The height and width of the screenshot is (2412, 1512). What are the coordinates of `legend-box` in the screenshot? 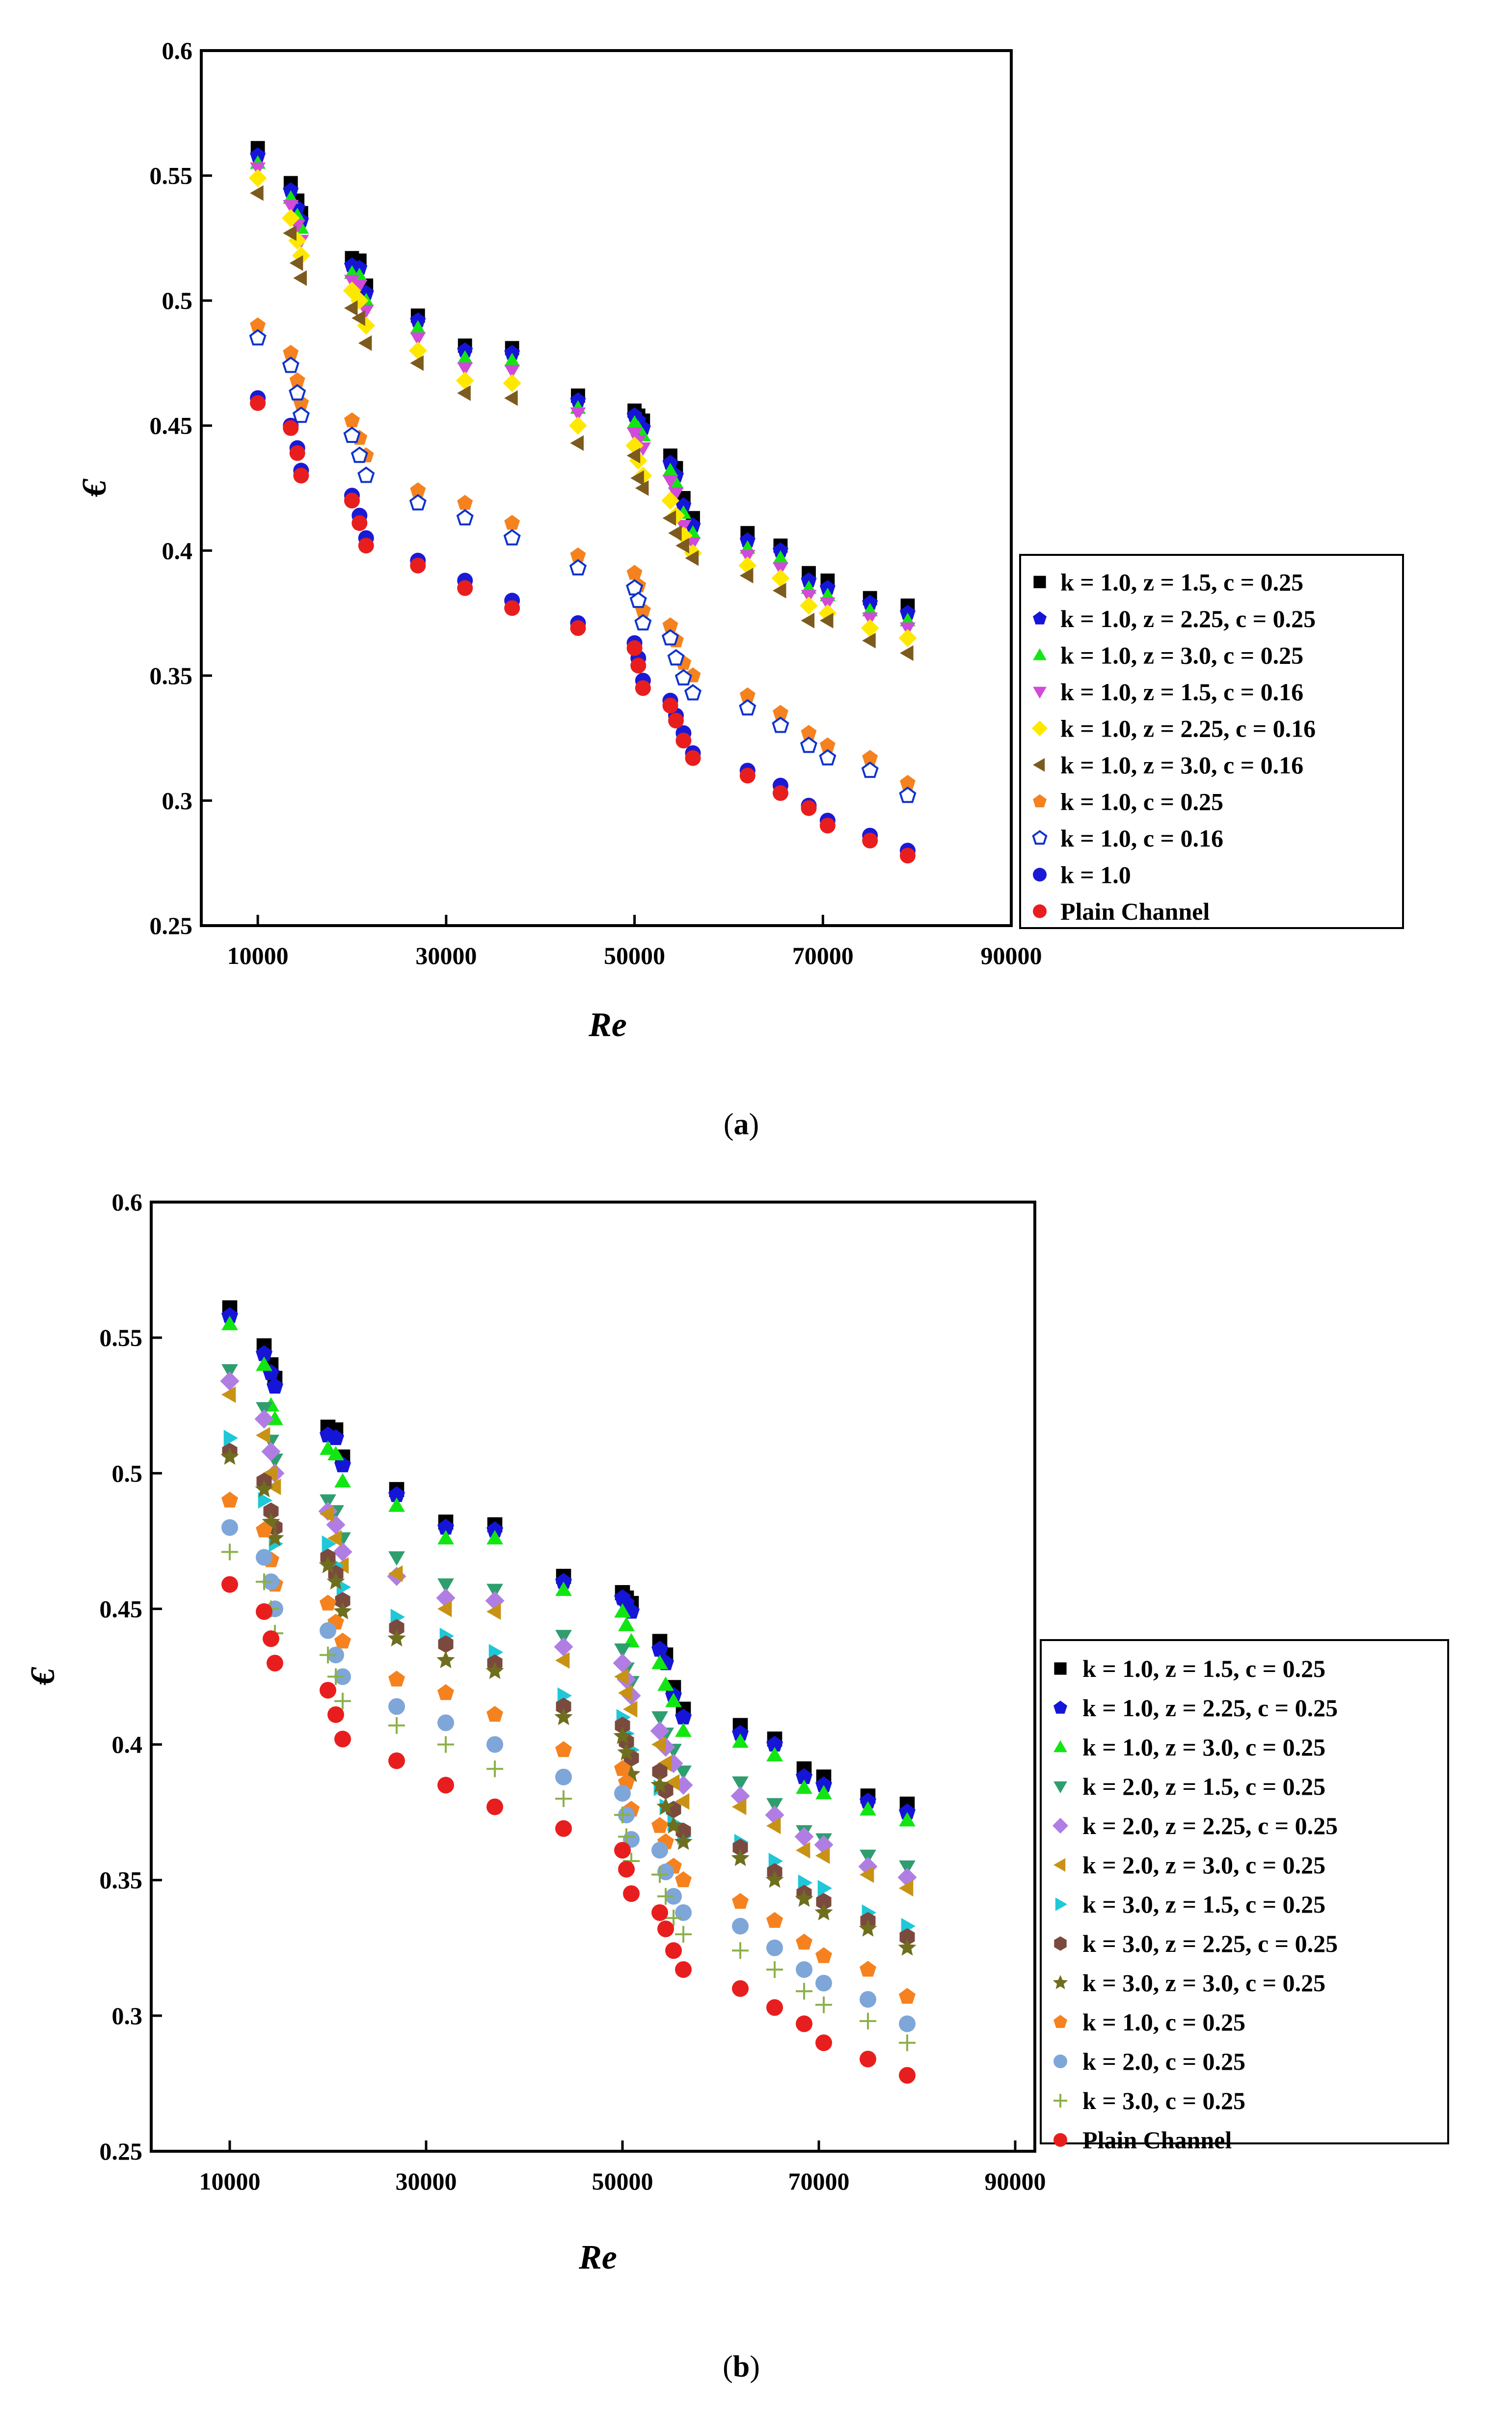 It's located at (1244, 1891).